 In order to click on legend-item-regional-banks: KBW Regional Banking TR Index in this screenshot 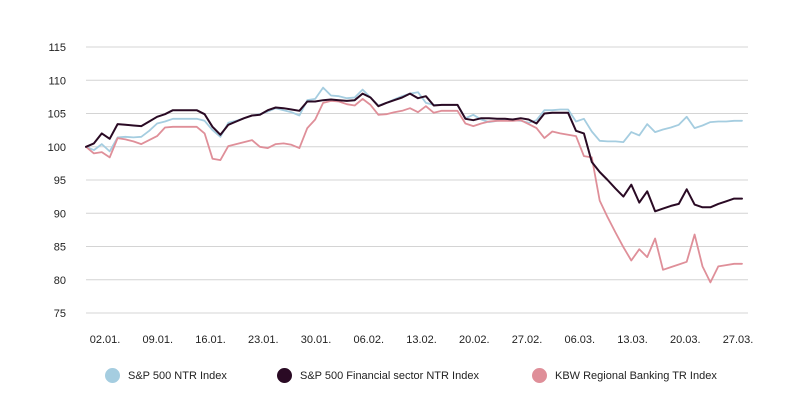, I will do `click(624, 375)`.